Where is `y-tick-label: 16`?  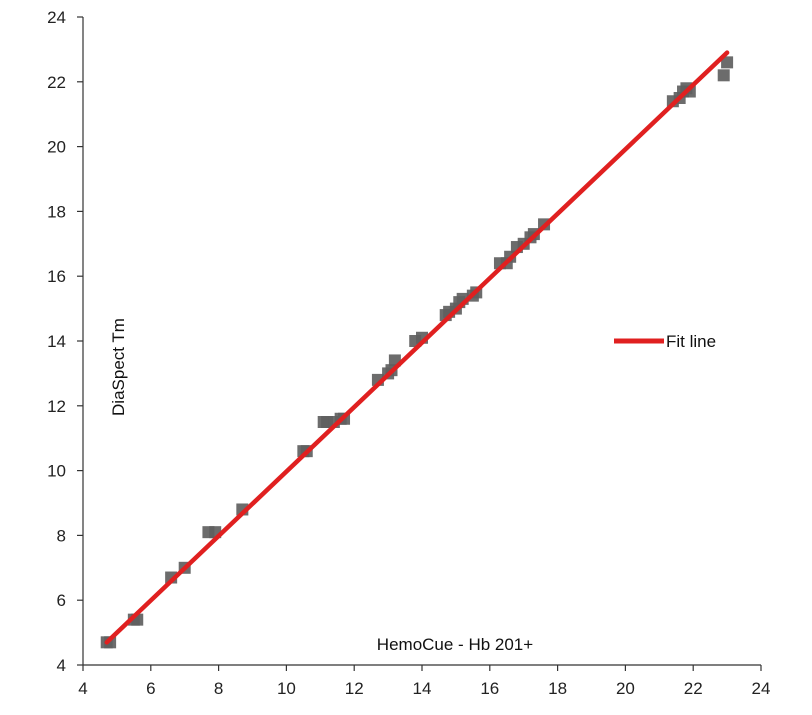
y-tick-label: 16 is located at coordinates (56, 276).